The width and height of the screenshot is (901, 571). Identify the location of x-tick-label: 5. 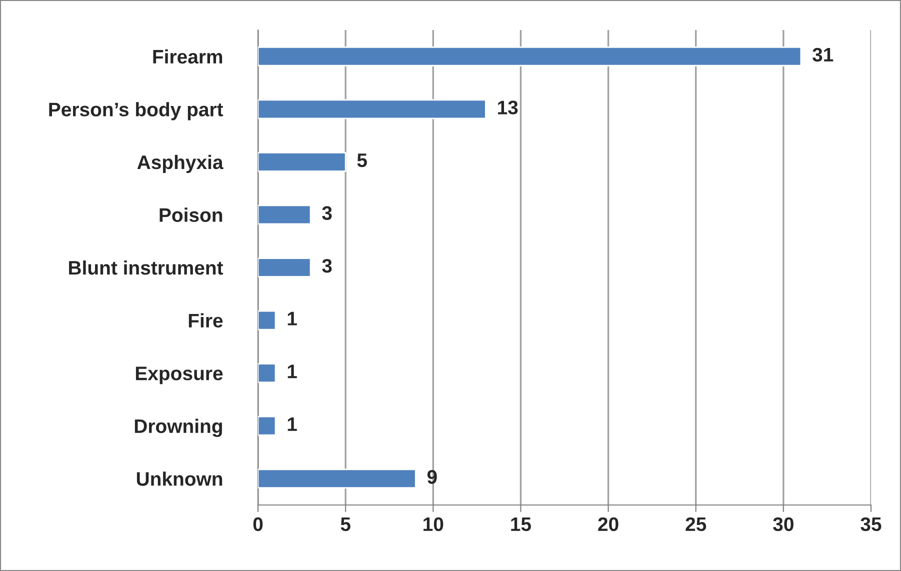
(345, 525).